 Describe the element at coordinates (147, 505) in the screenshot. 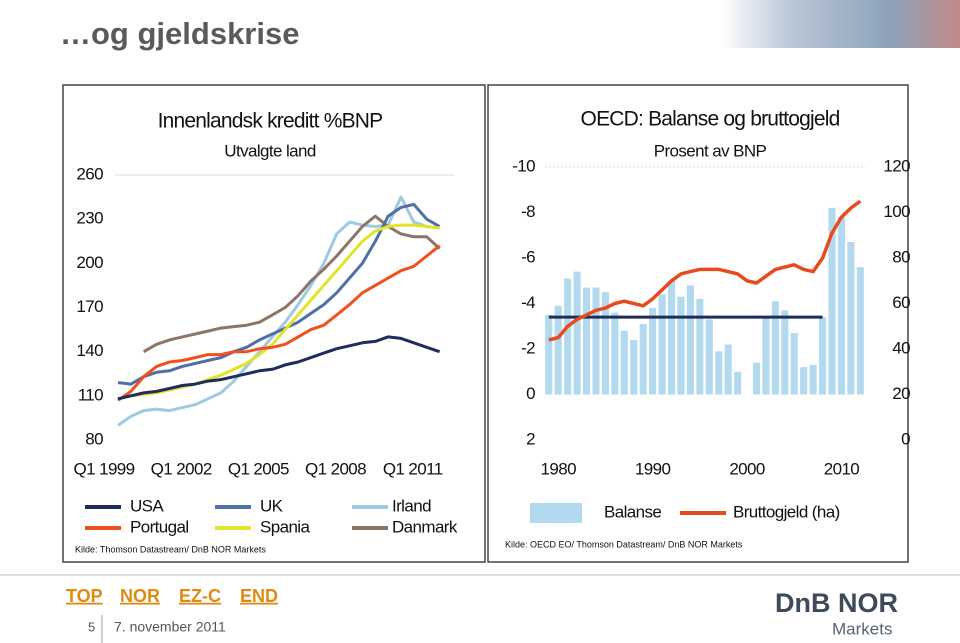

I see `legend-label: USA` at that location.